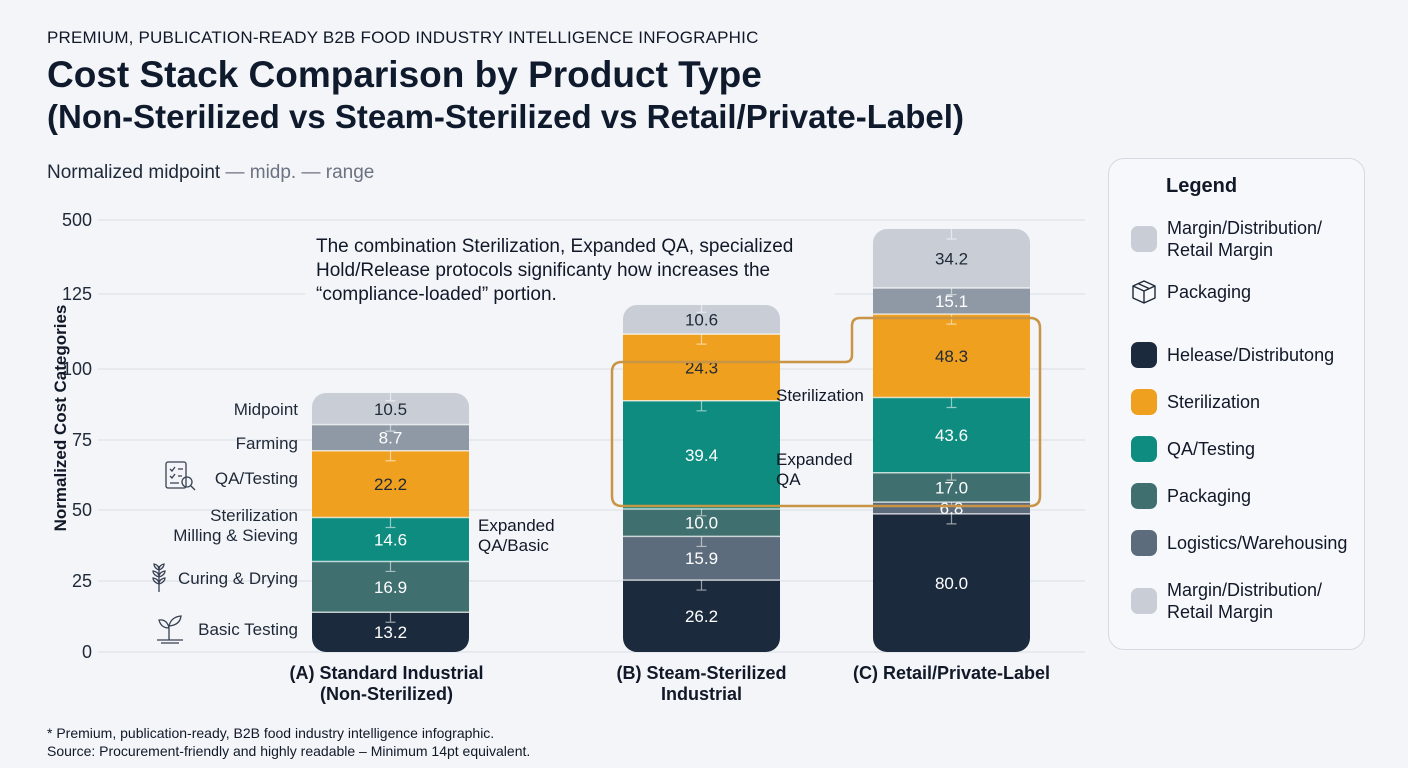 This screenshot has height=768, width=1408. I want to click on y-axis-label: Normalized Cost Categories, so click(60, 418).